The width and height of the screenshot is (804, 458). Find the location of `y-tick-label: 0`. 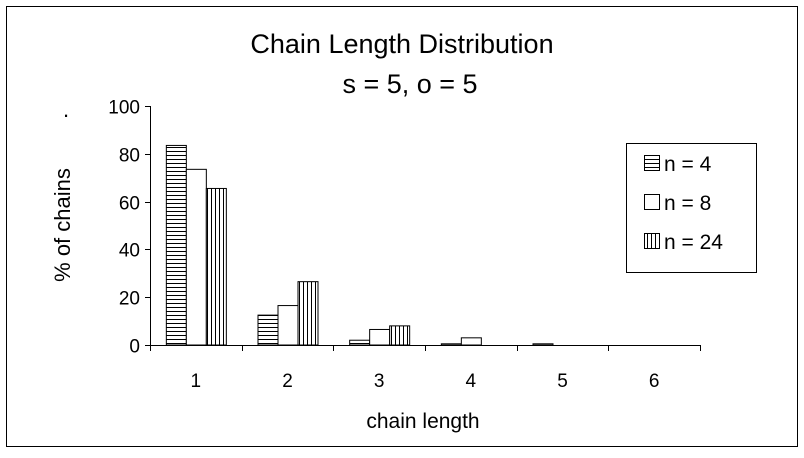

y-tick-label: 0 is located at coordinates (134, 347).